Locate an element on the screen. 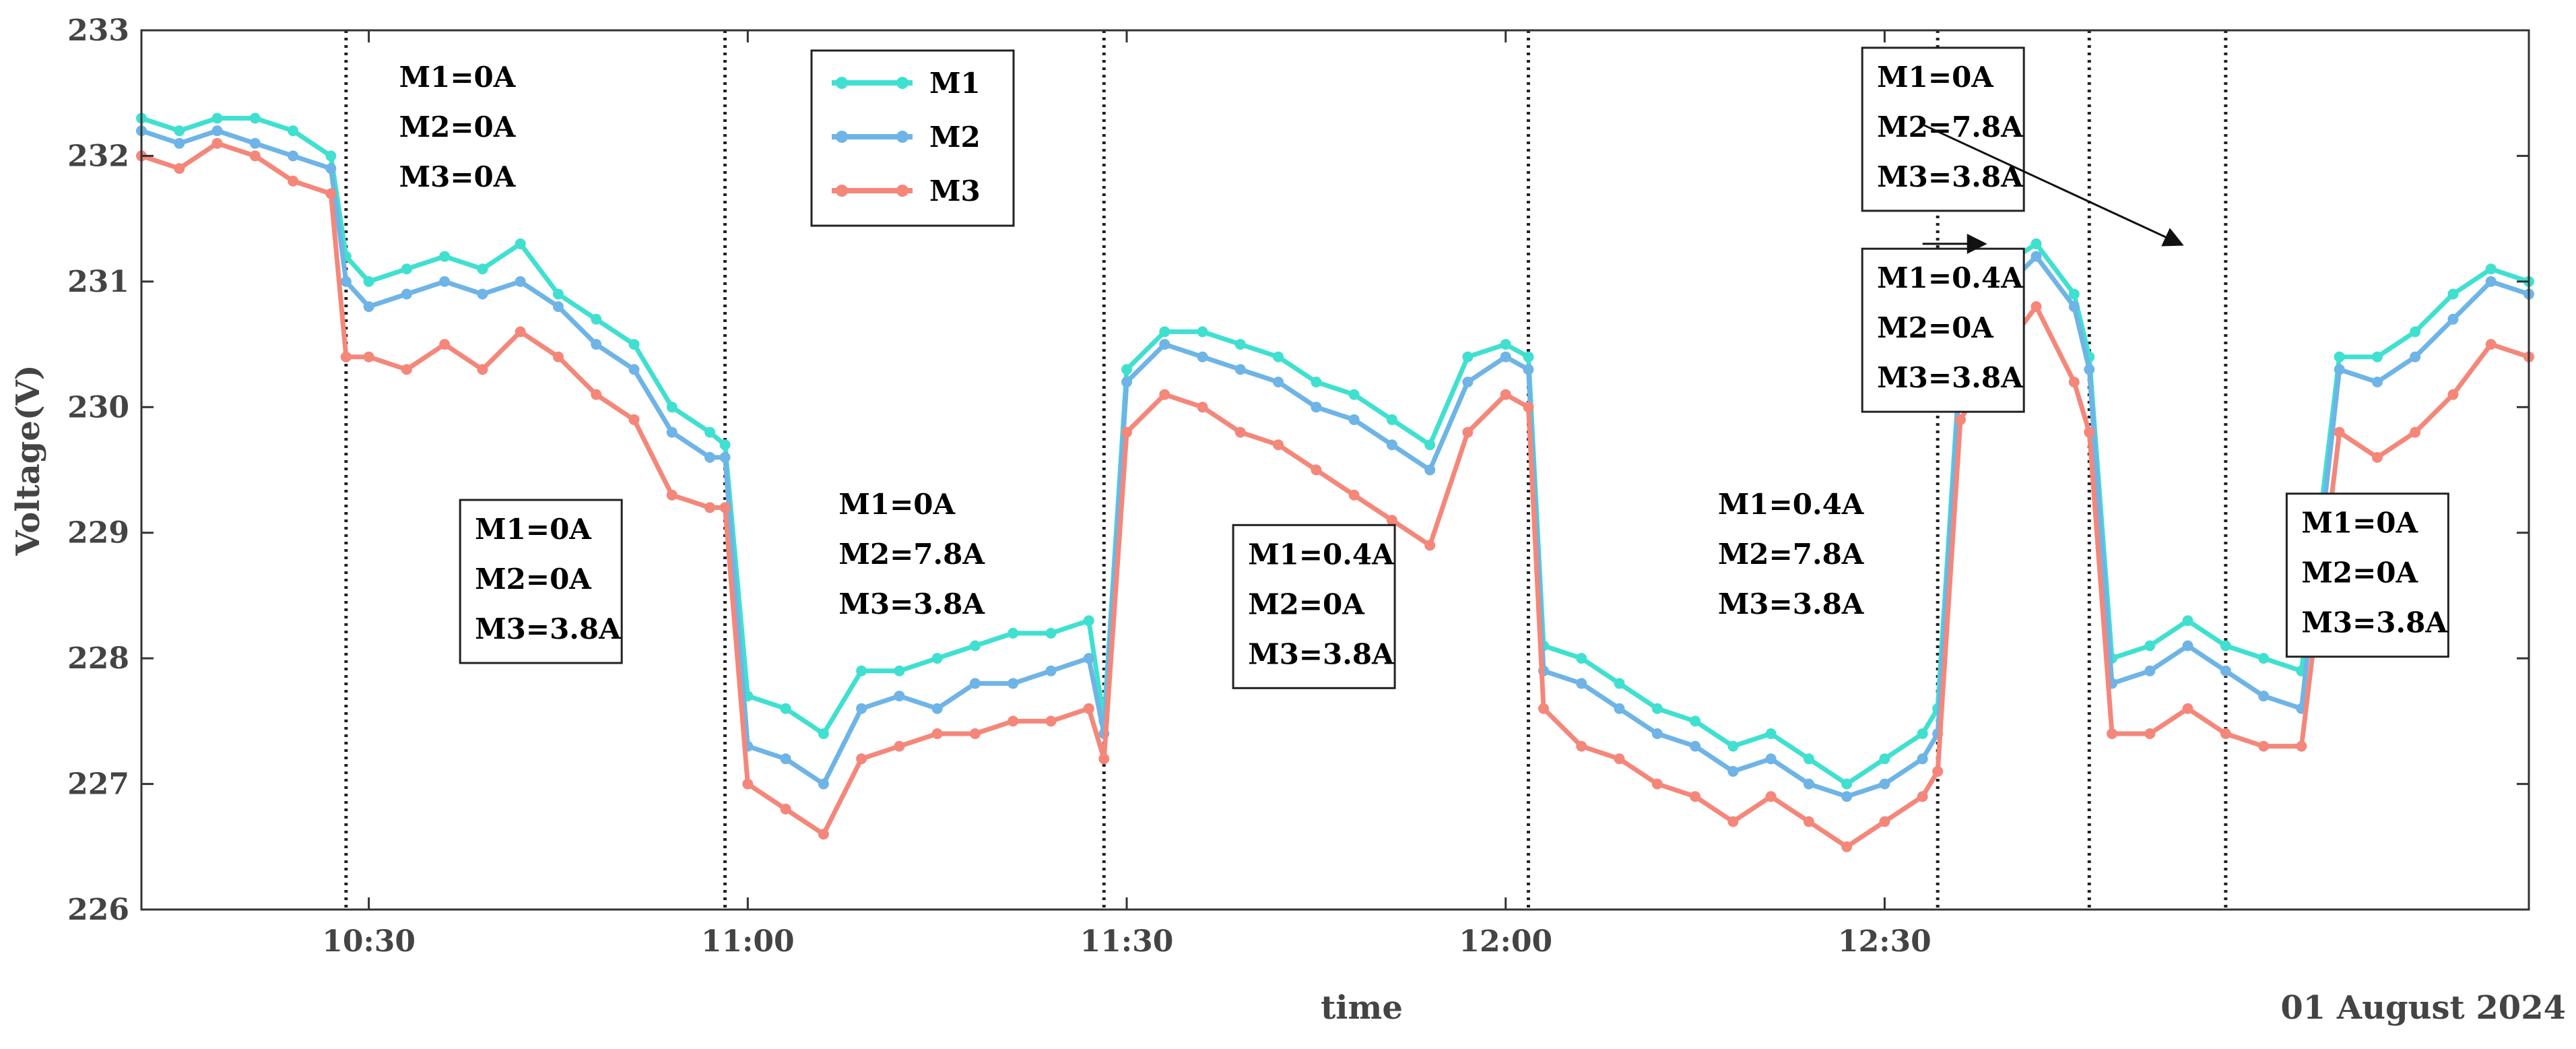 Image resolution: width=2576 pixels, height=1049 pixels. legend-entry-m2: M2 is located at coordinates (906, 137).